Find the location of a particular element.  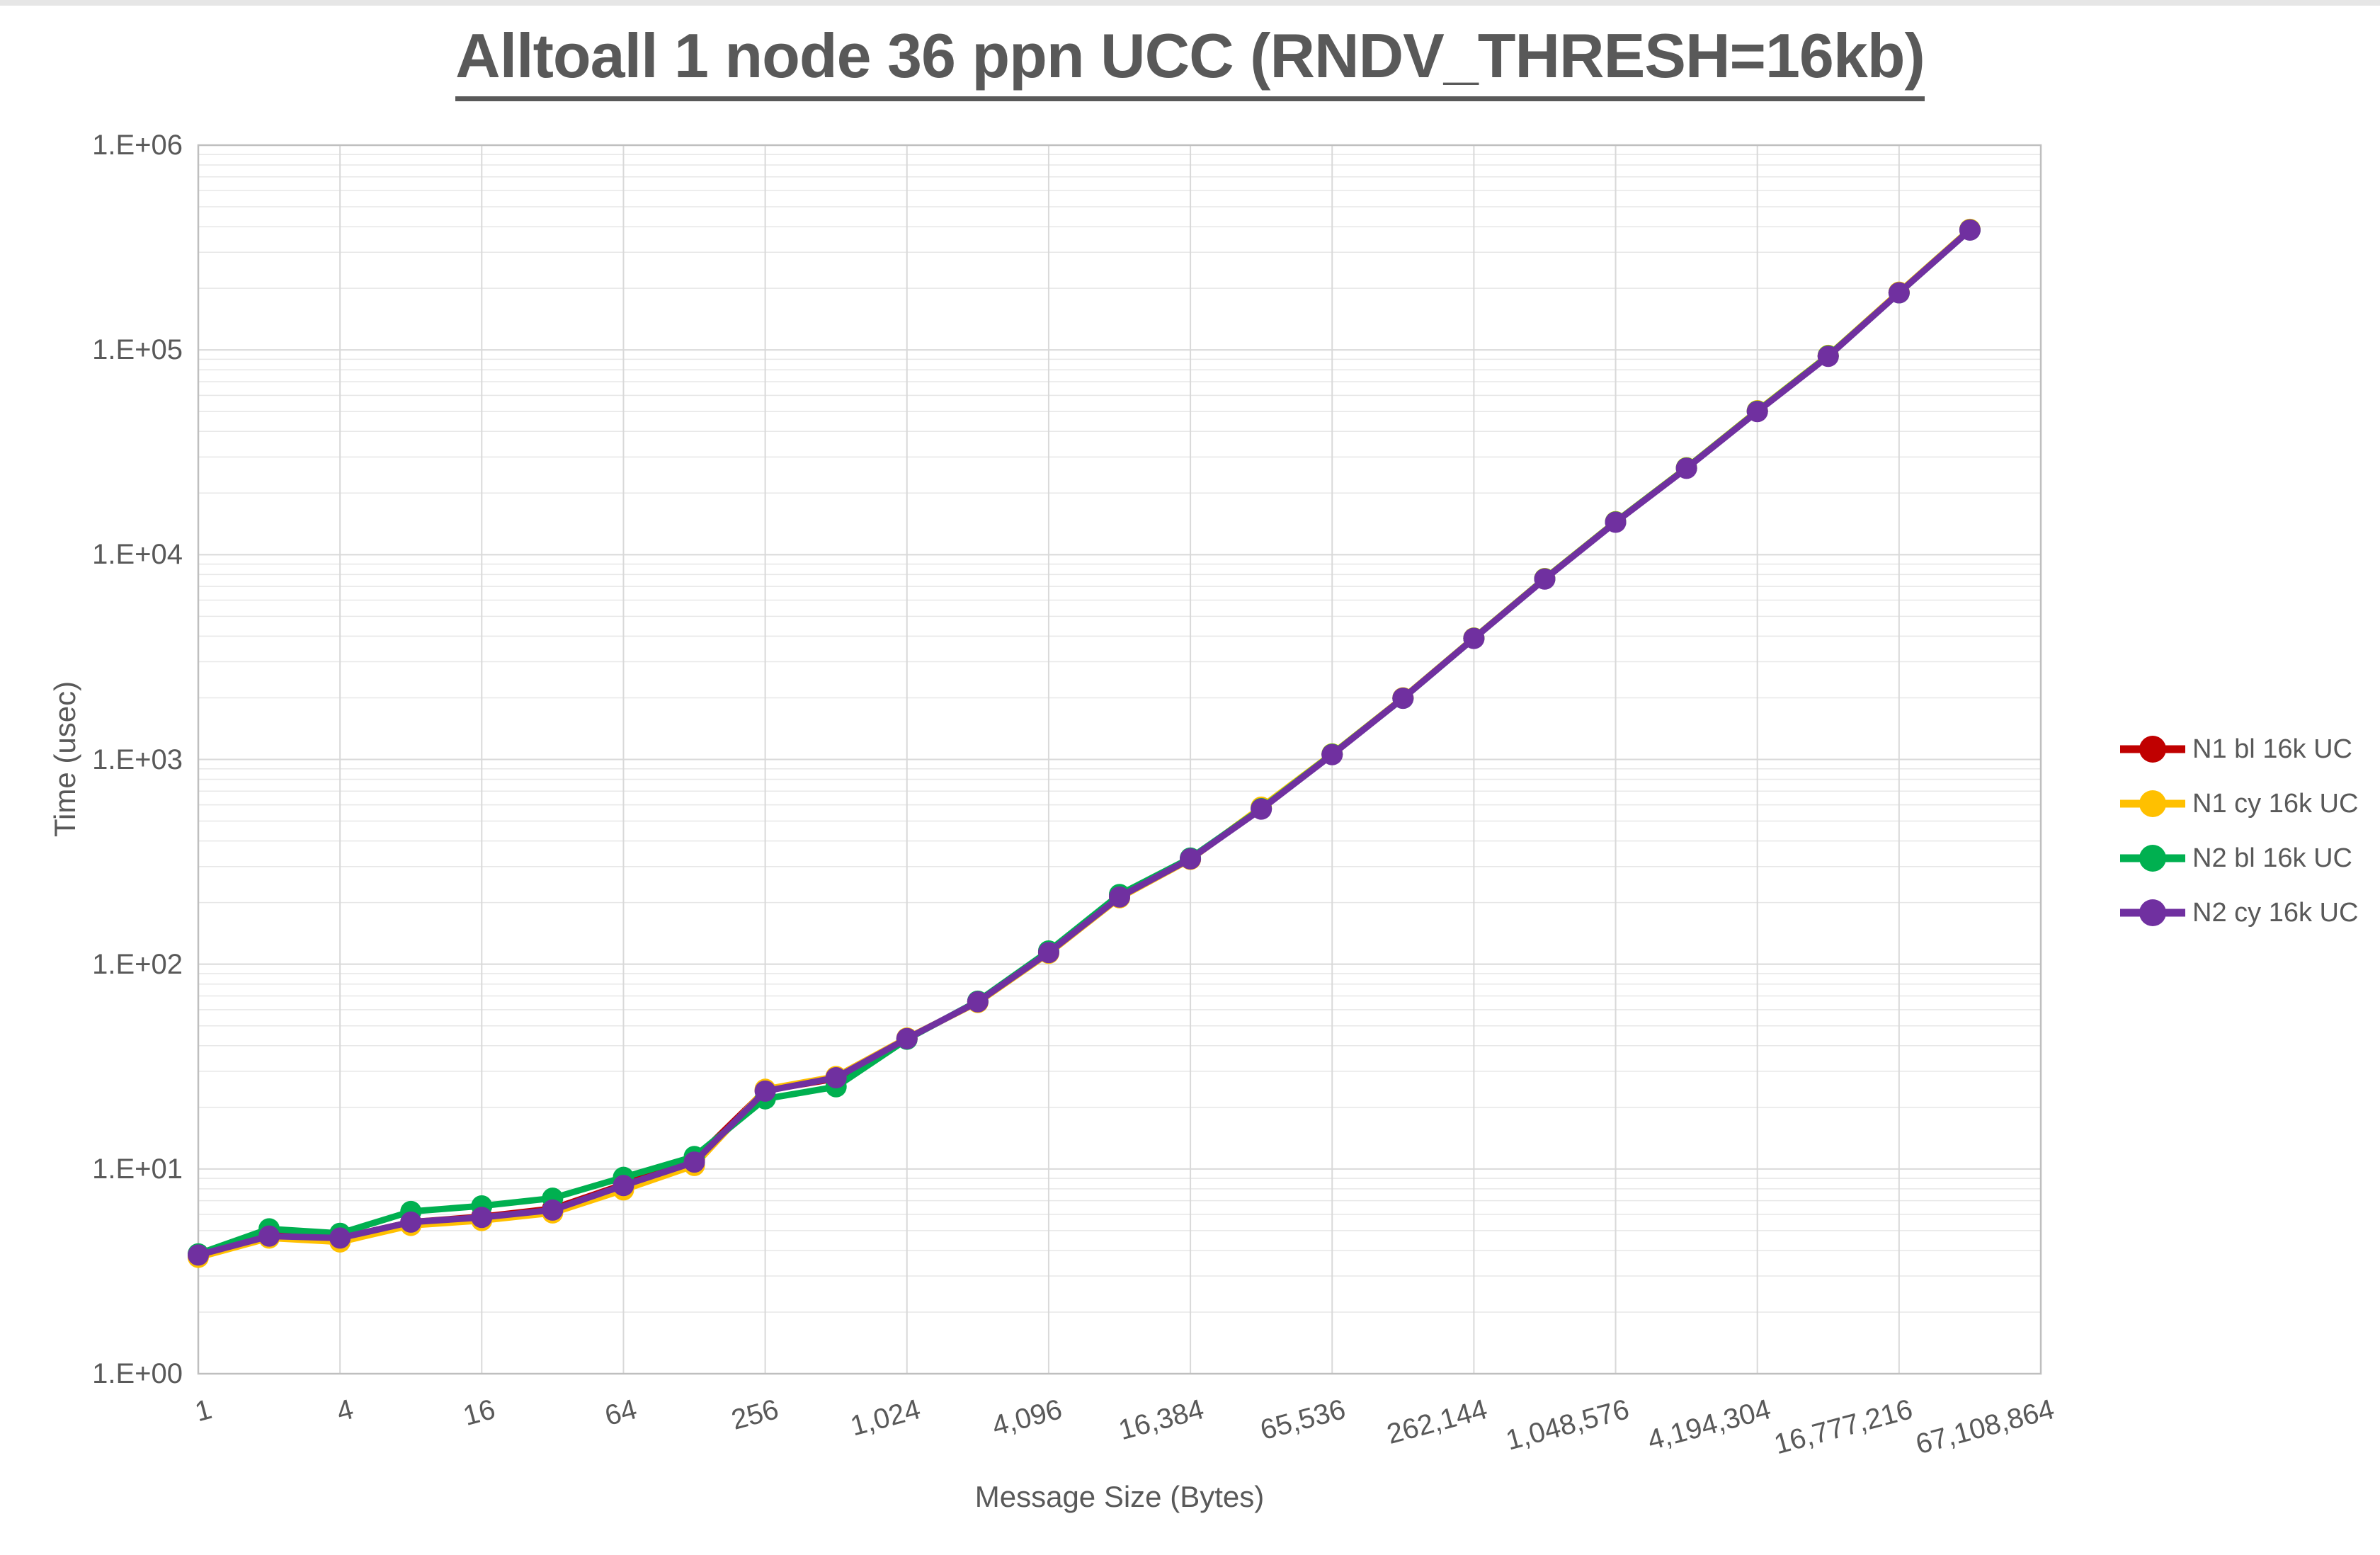

legend-label: N2 cy 16k UC is located at coordinates (2275, 912).